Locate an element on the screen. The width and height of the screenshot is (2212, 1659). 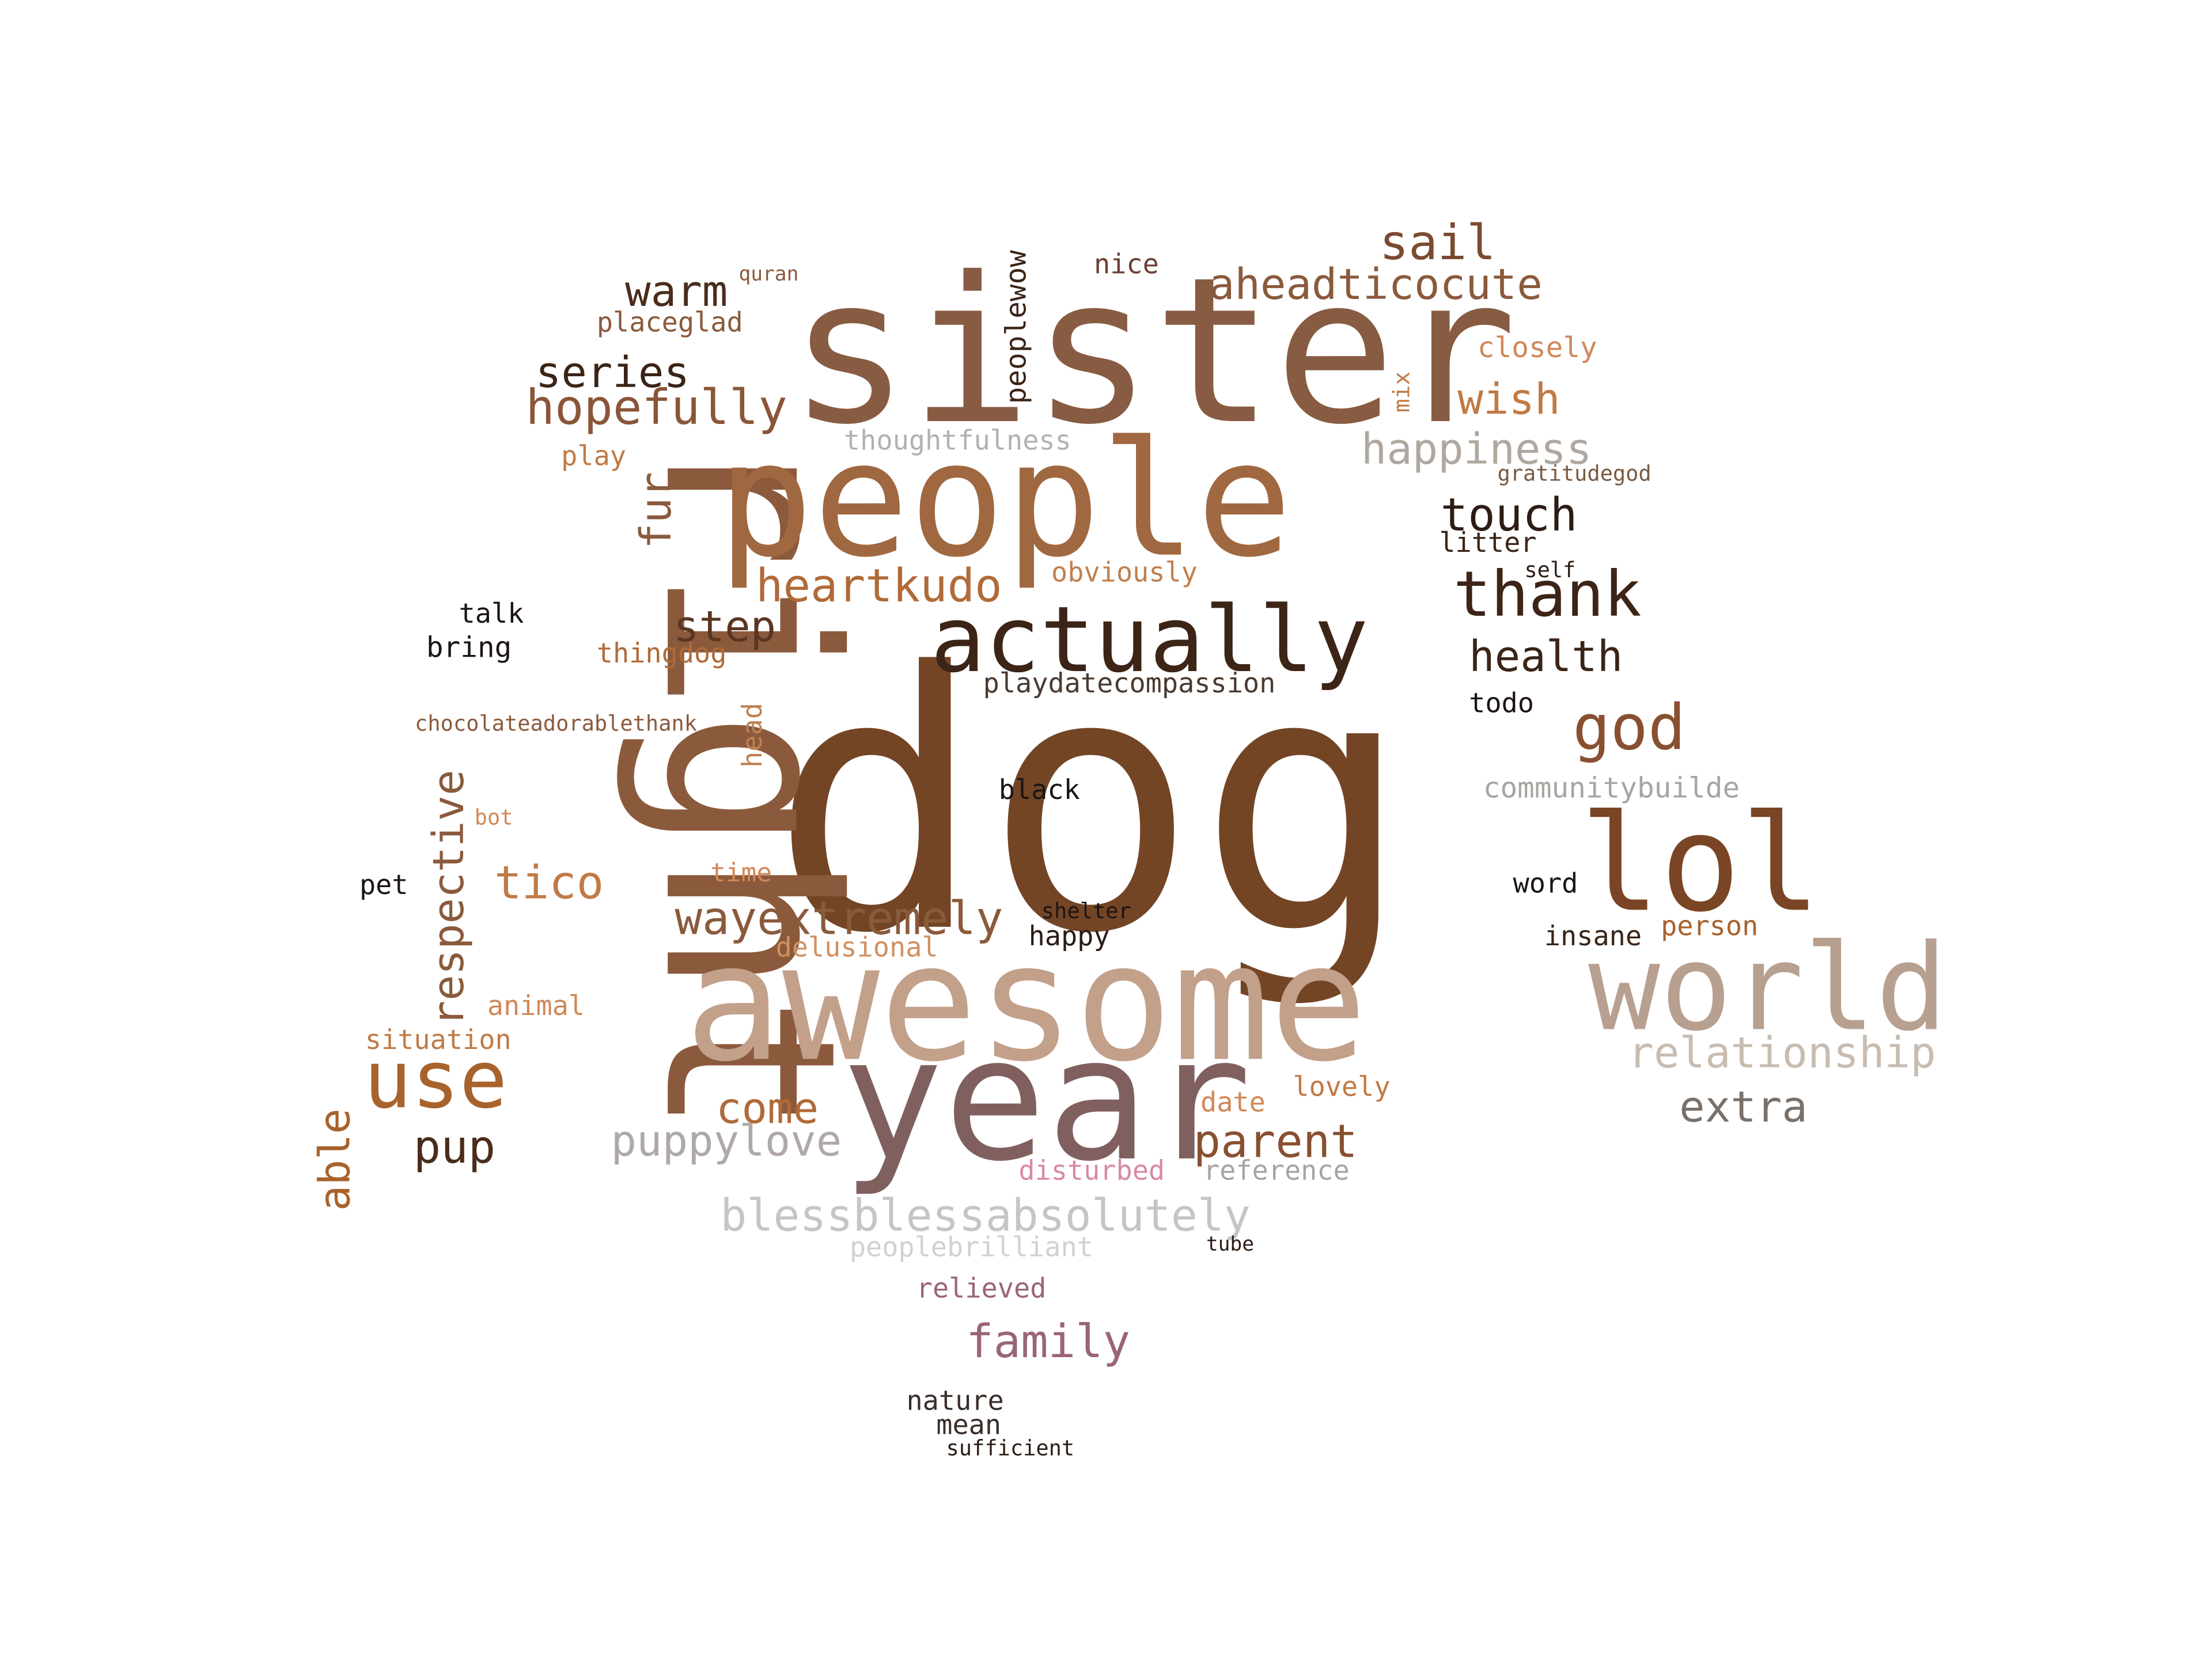
word: disturbed is located at coordinates (1091, 1171).